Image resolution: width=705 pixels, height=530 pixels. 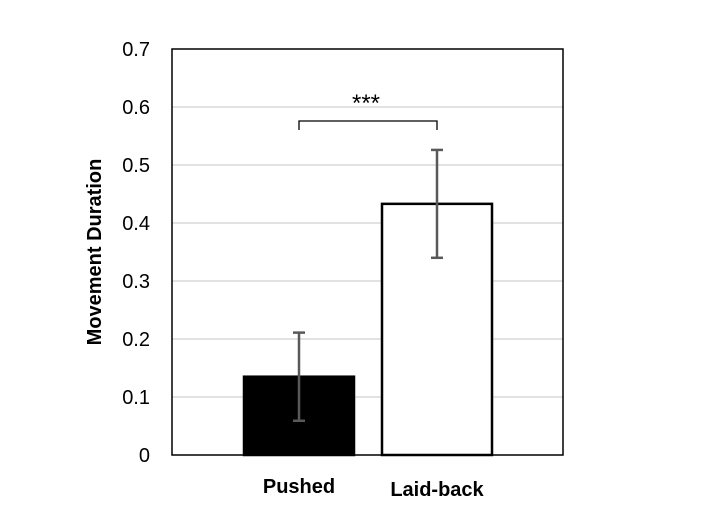 I want to click on significance-bracket: ***, so click(x=368, y=110).